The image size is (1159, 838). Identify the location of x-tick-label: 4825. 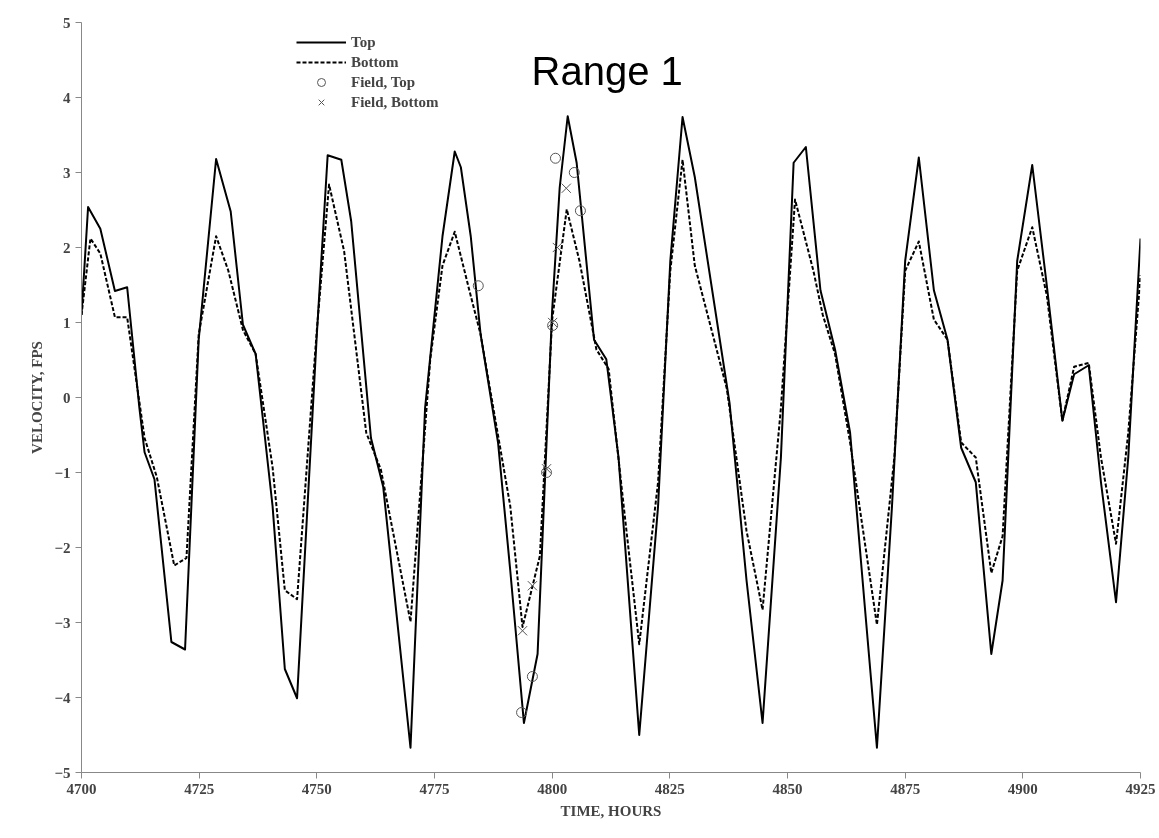
(669, 788).